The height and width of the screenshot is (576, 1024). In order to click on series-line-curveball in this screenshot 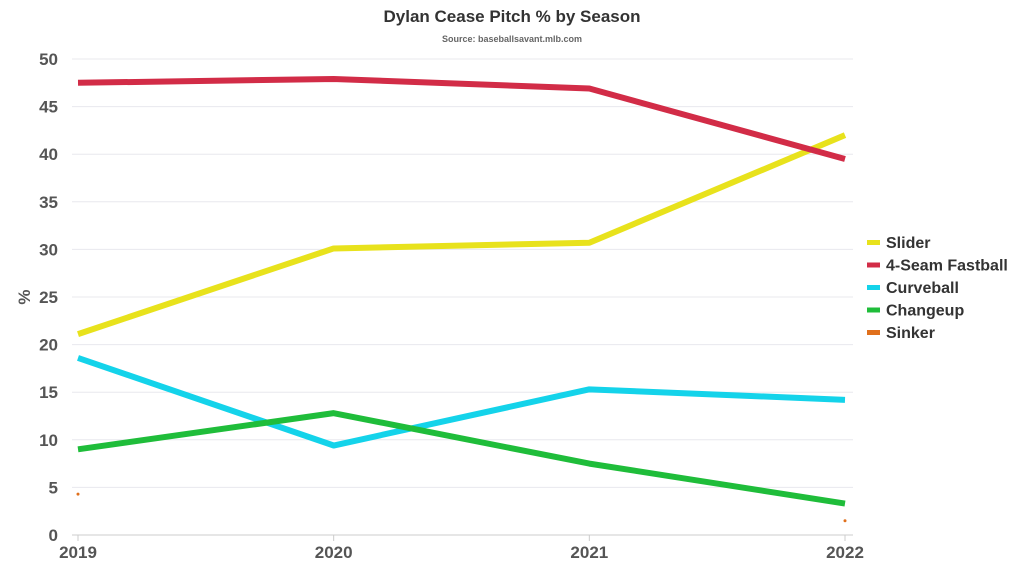, I will do `click(461, 402)`.